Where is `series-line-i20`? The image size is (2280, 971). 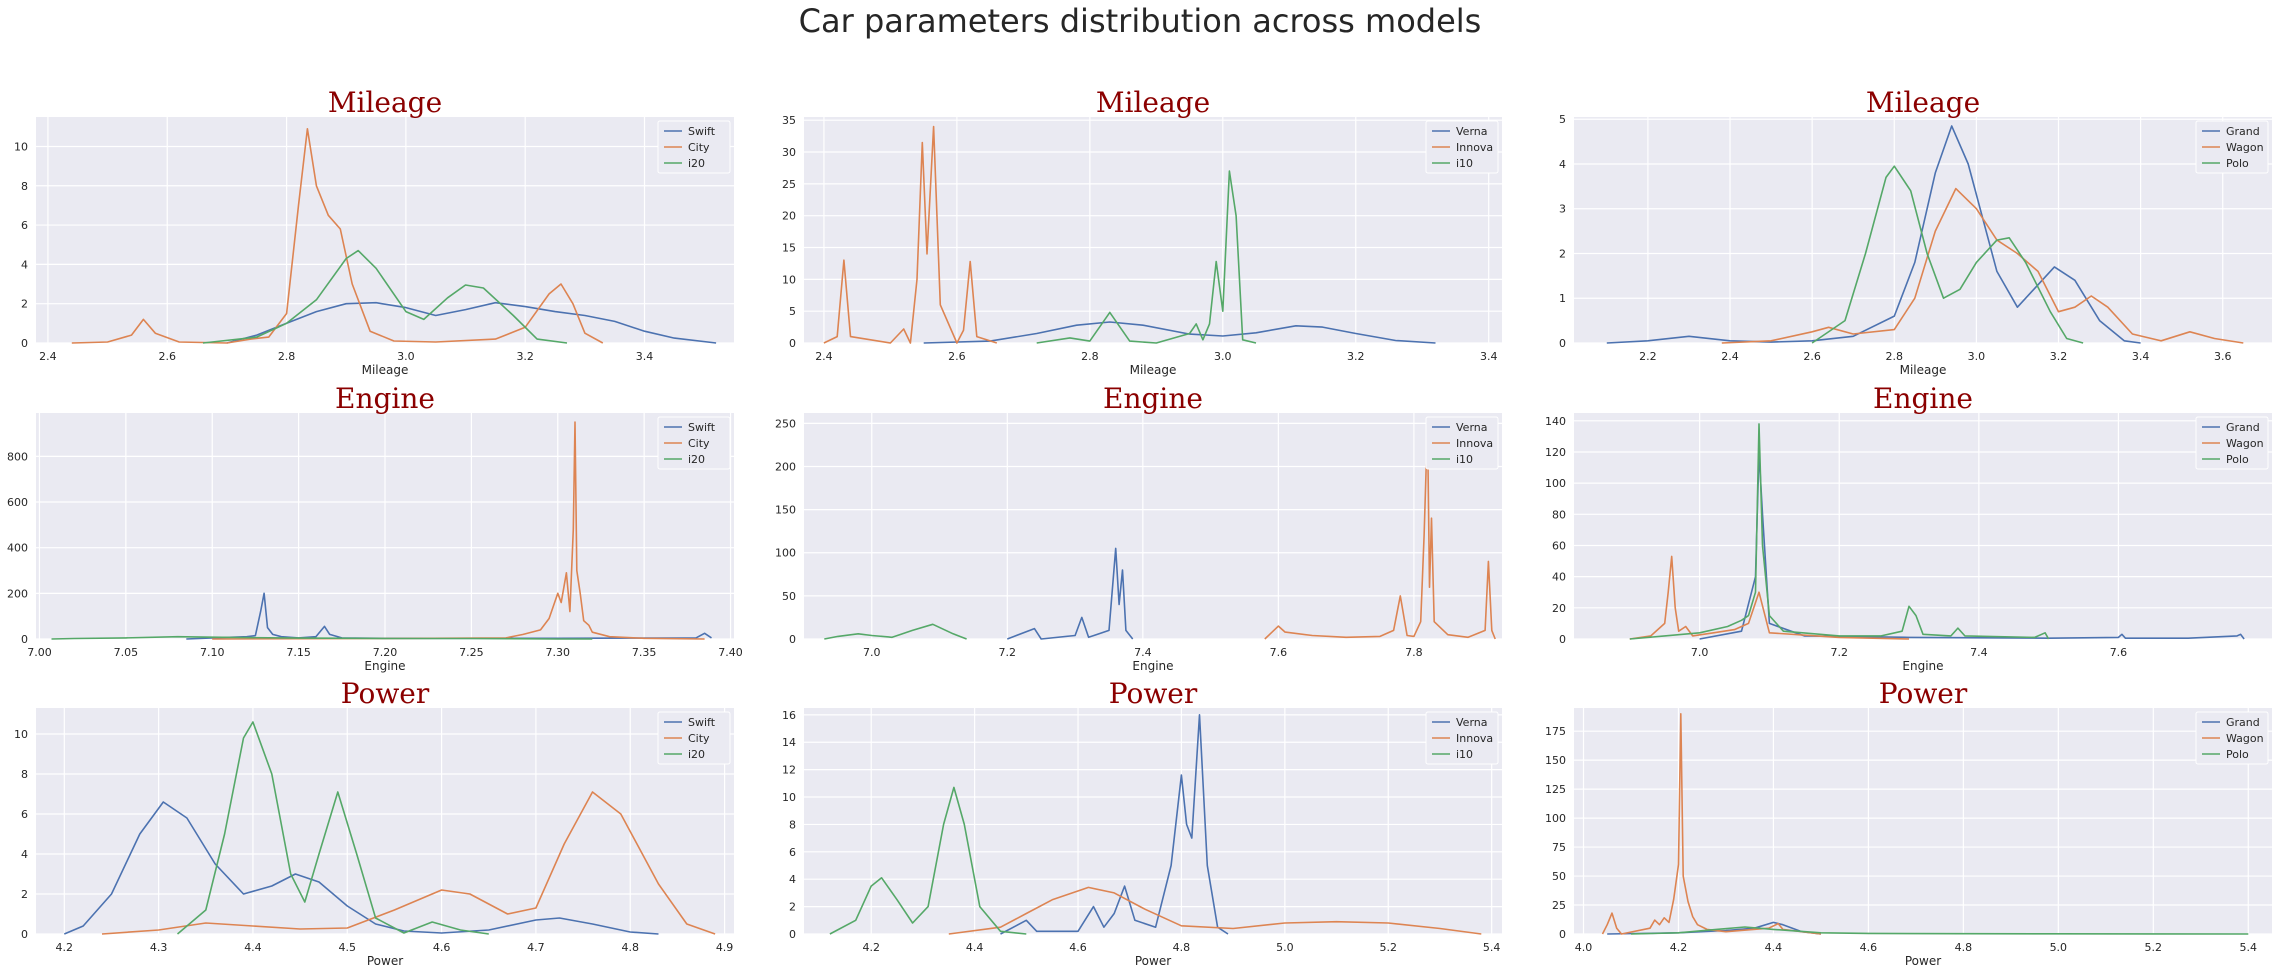 series-line-i20 is located at coordinates (322, 637).